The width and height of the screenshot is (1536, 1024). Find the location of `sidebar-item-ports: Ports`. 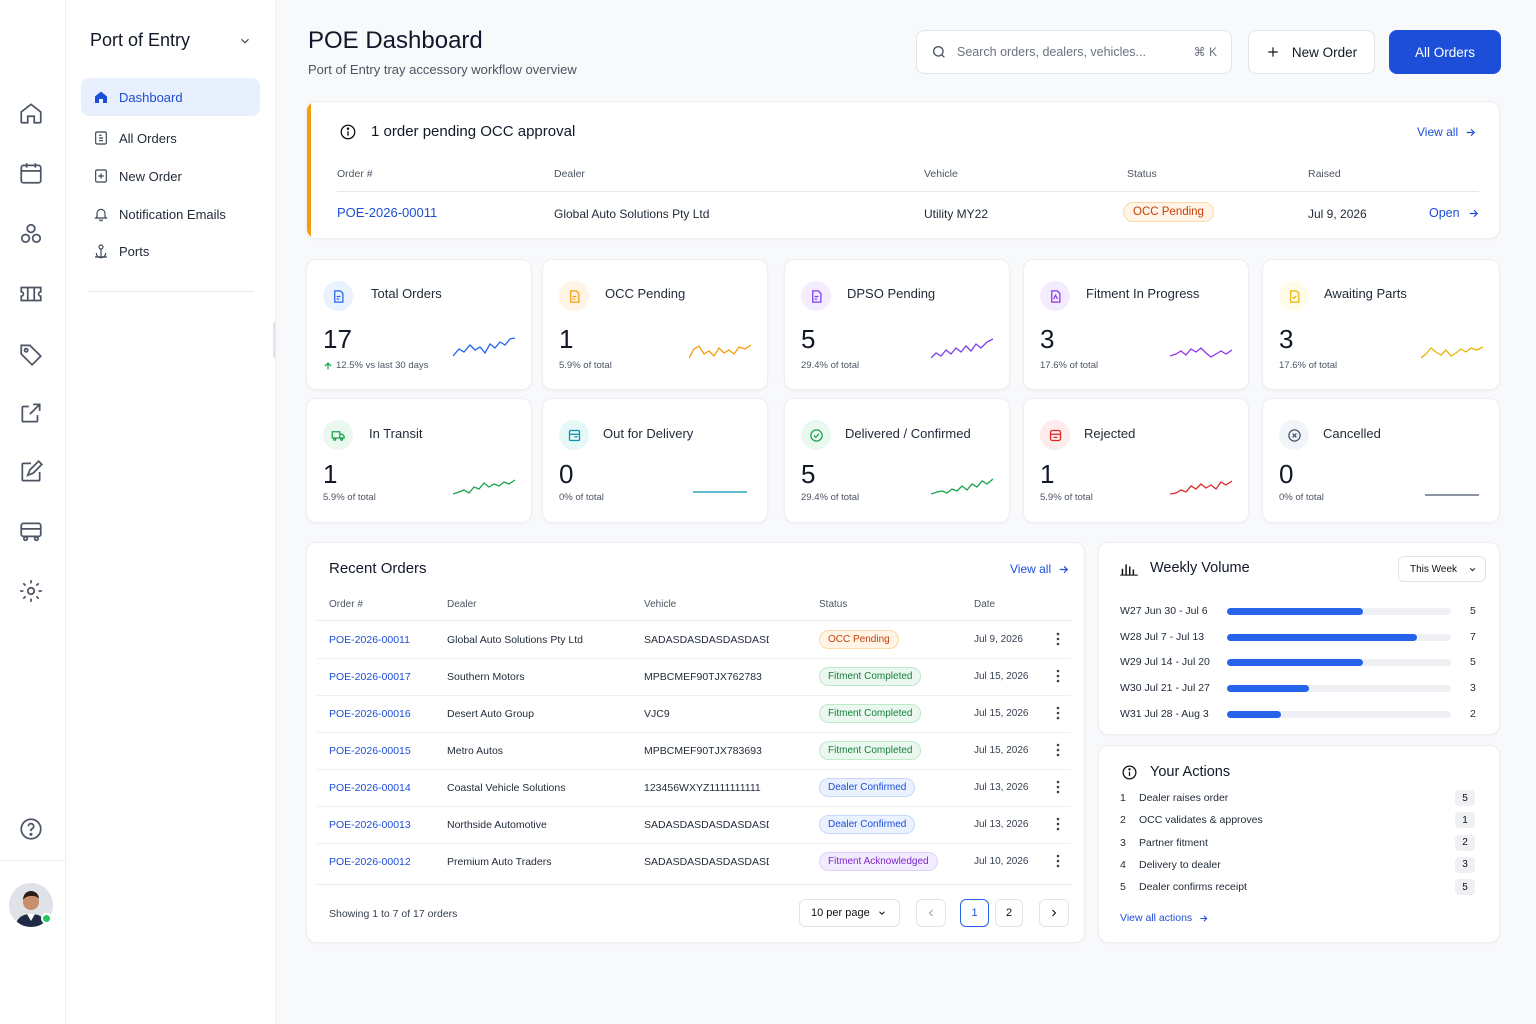

sidebar-item-ports: Ports is located at coordinates (170, 251).